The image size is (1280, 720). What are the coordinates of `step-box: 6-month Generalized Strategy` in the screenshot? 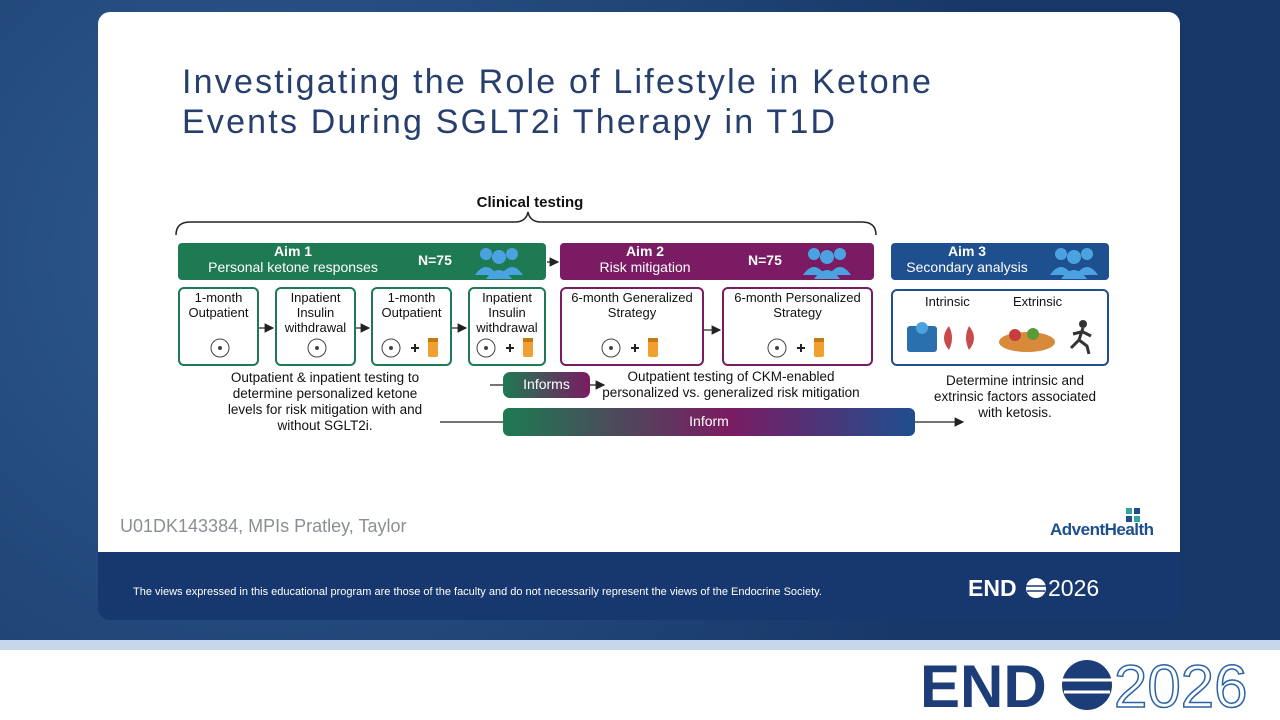 It's located at (632, 326).